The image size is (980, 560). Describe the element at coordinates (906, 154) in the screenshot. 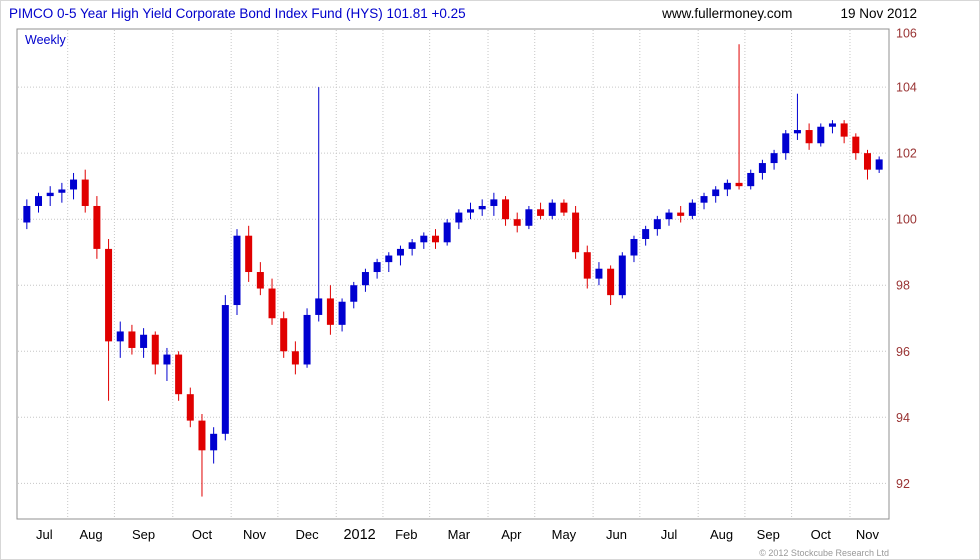

I see `y-axis-label: 102` at that location.